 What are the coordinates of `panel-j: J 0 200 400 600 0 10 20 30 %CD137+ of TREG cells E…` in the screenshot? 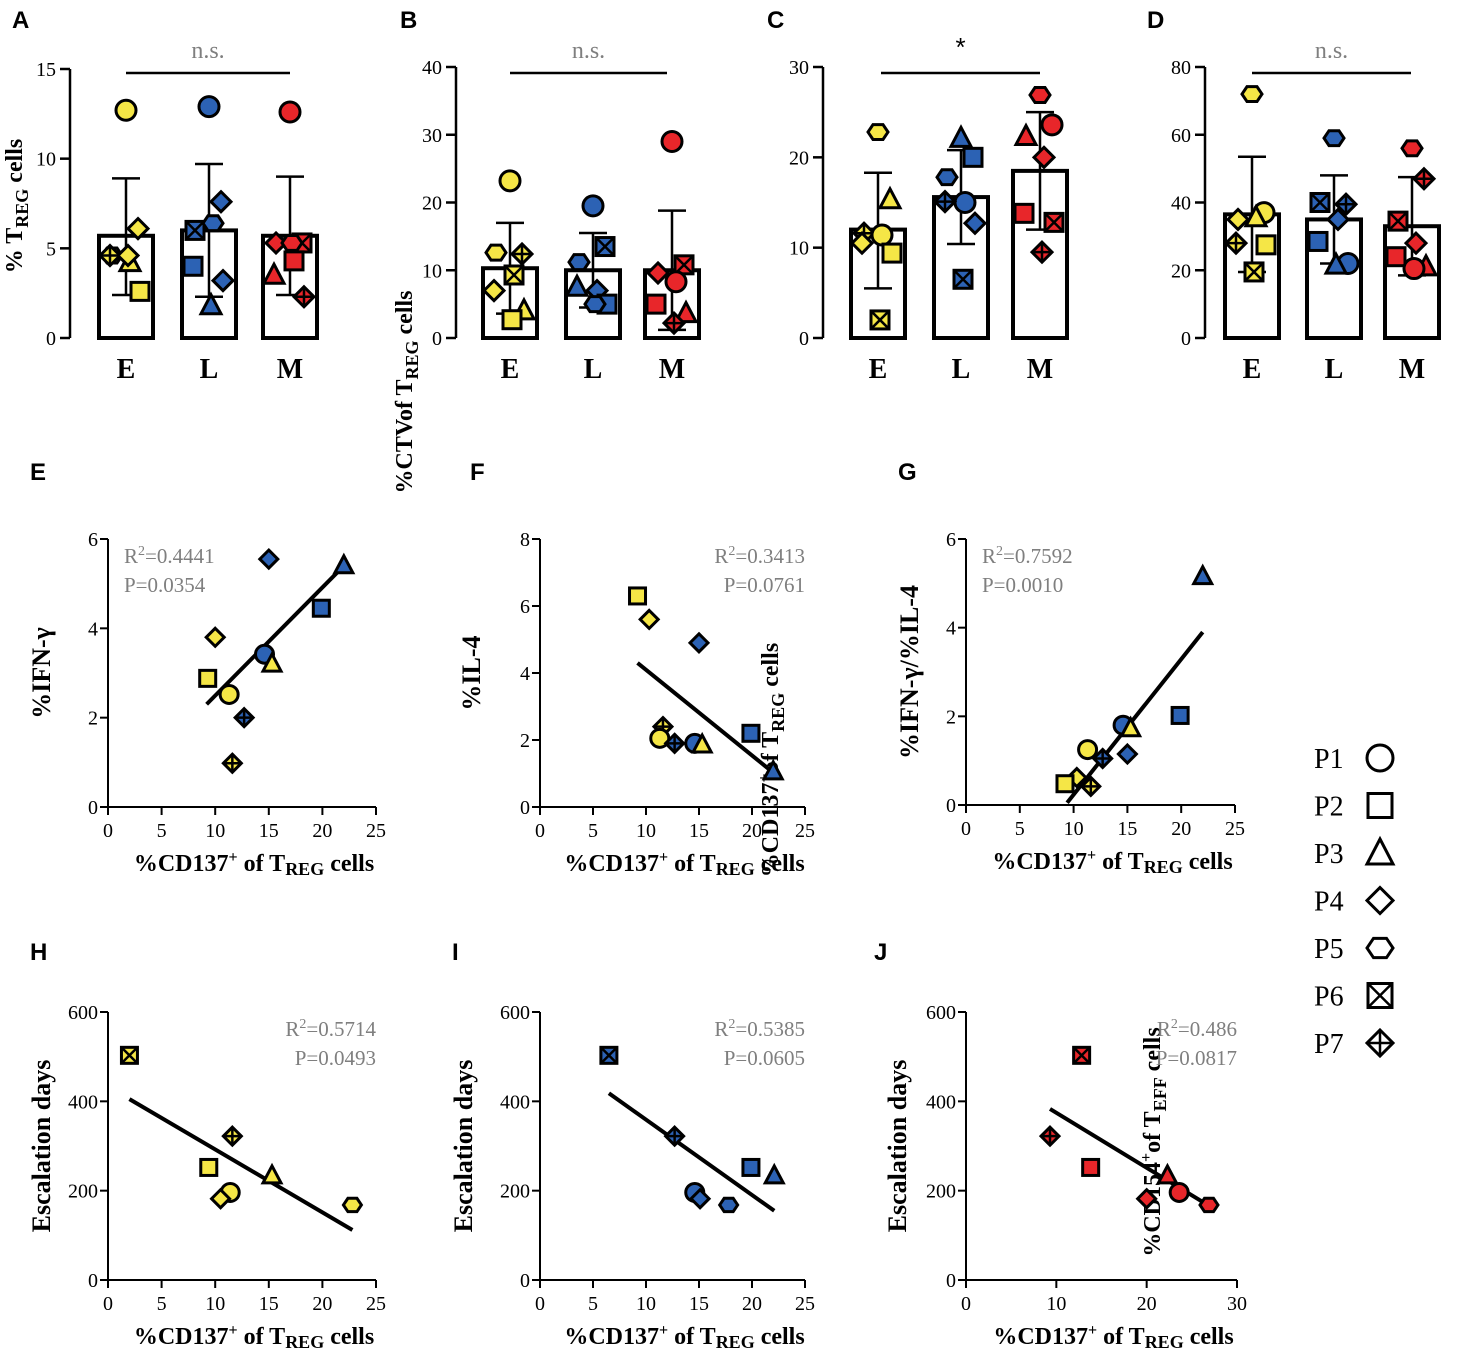 It's located at (1060, 1145).